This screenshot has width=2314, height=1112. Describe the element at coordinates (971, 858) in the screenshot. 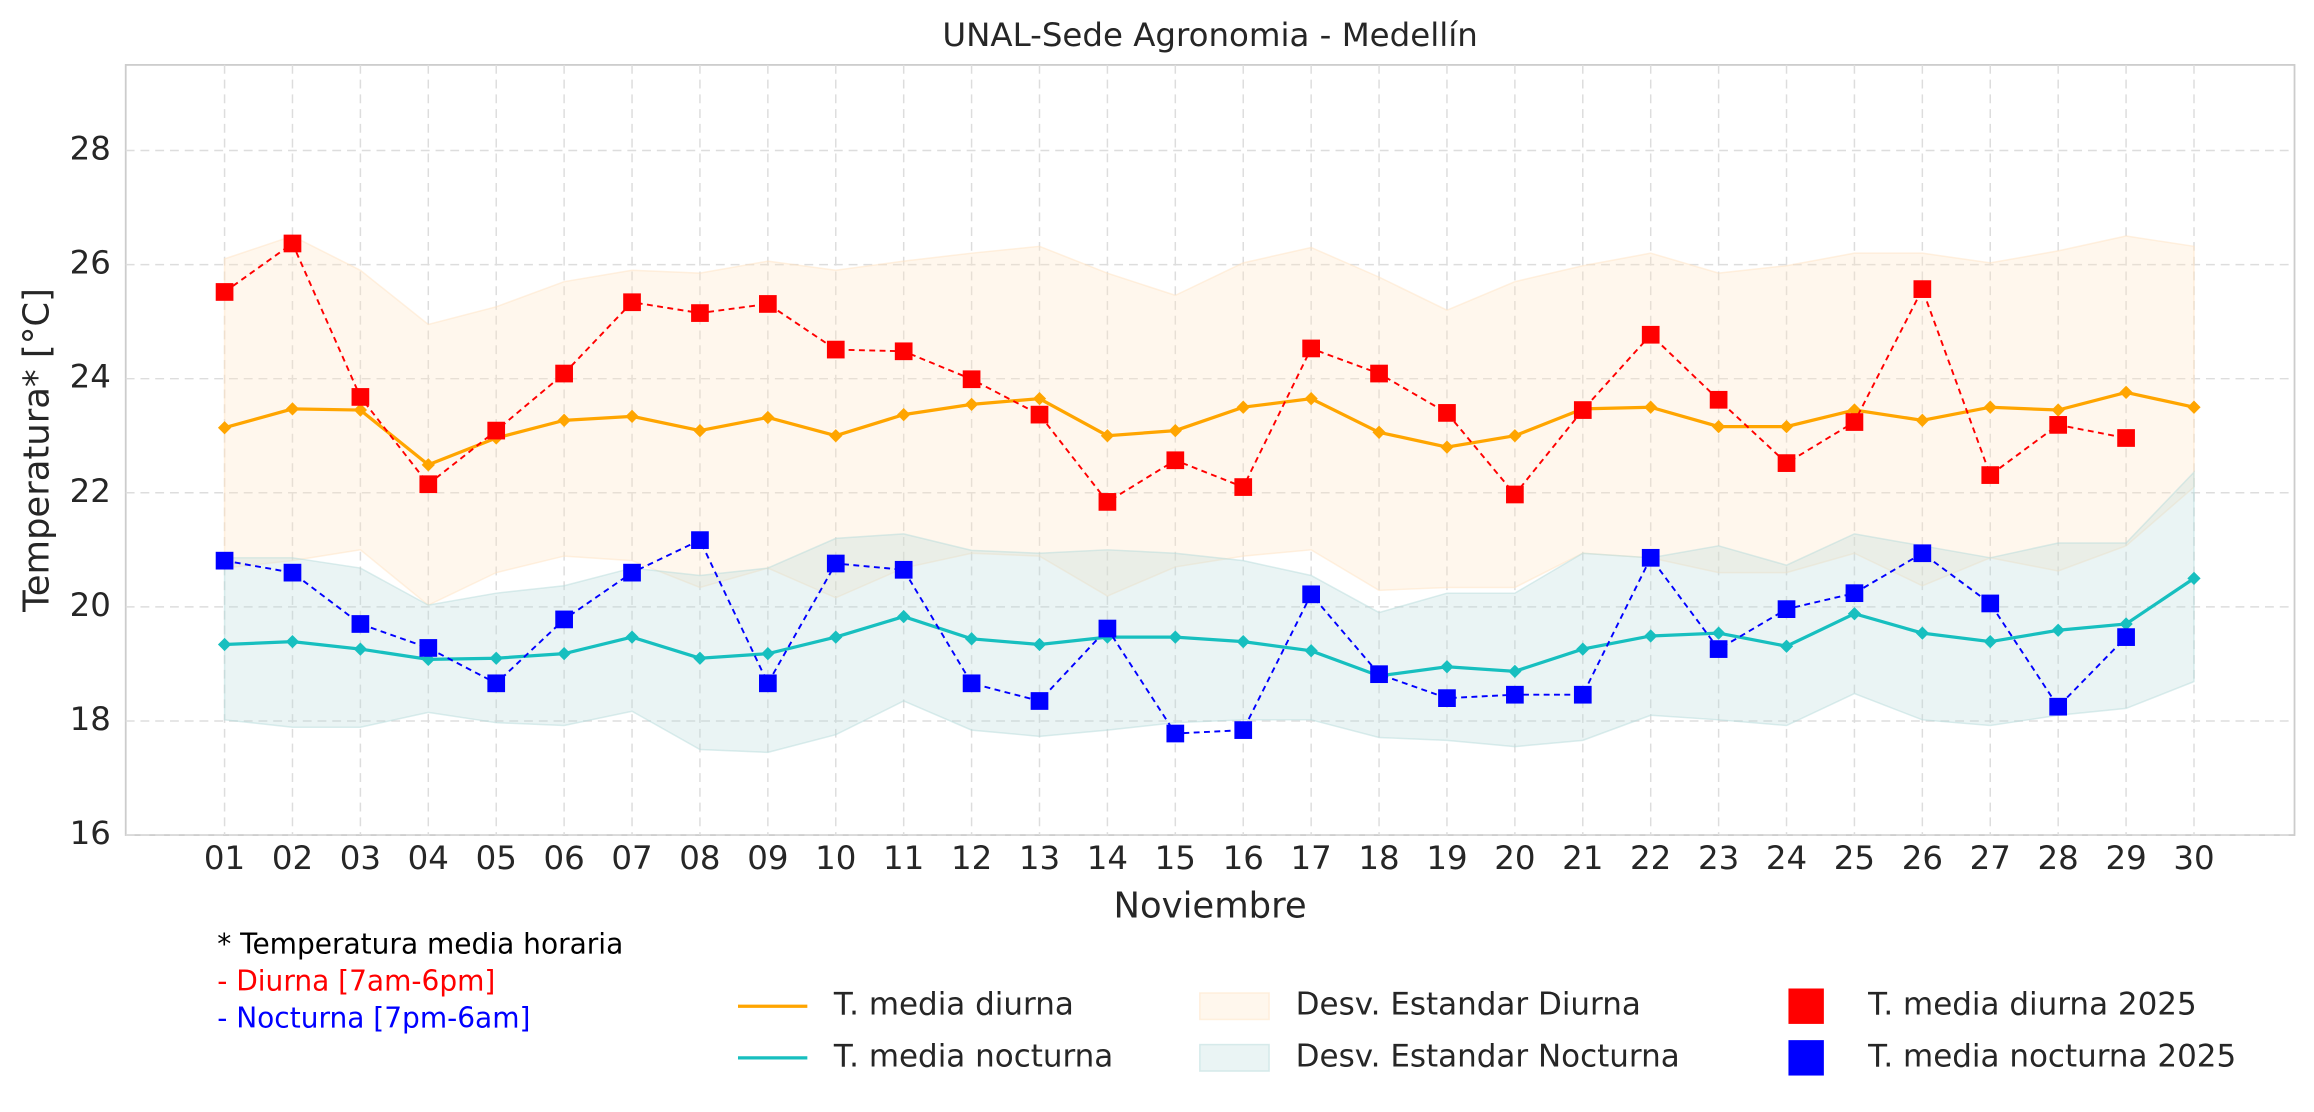

I see `x-tick-label: 12` at that location.